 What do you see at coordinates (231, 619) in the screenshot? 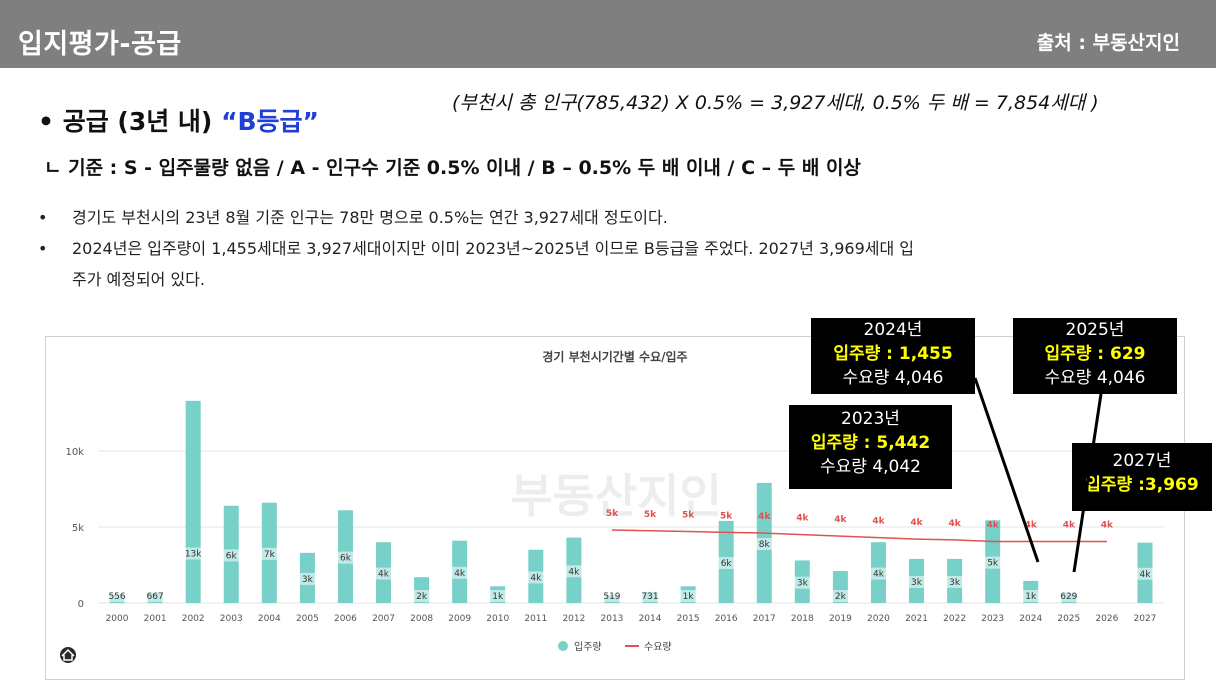
I see `x-tick-label: 2003` at bounding box center [231, 619].